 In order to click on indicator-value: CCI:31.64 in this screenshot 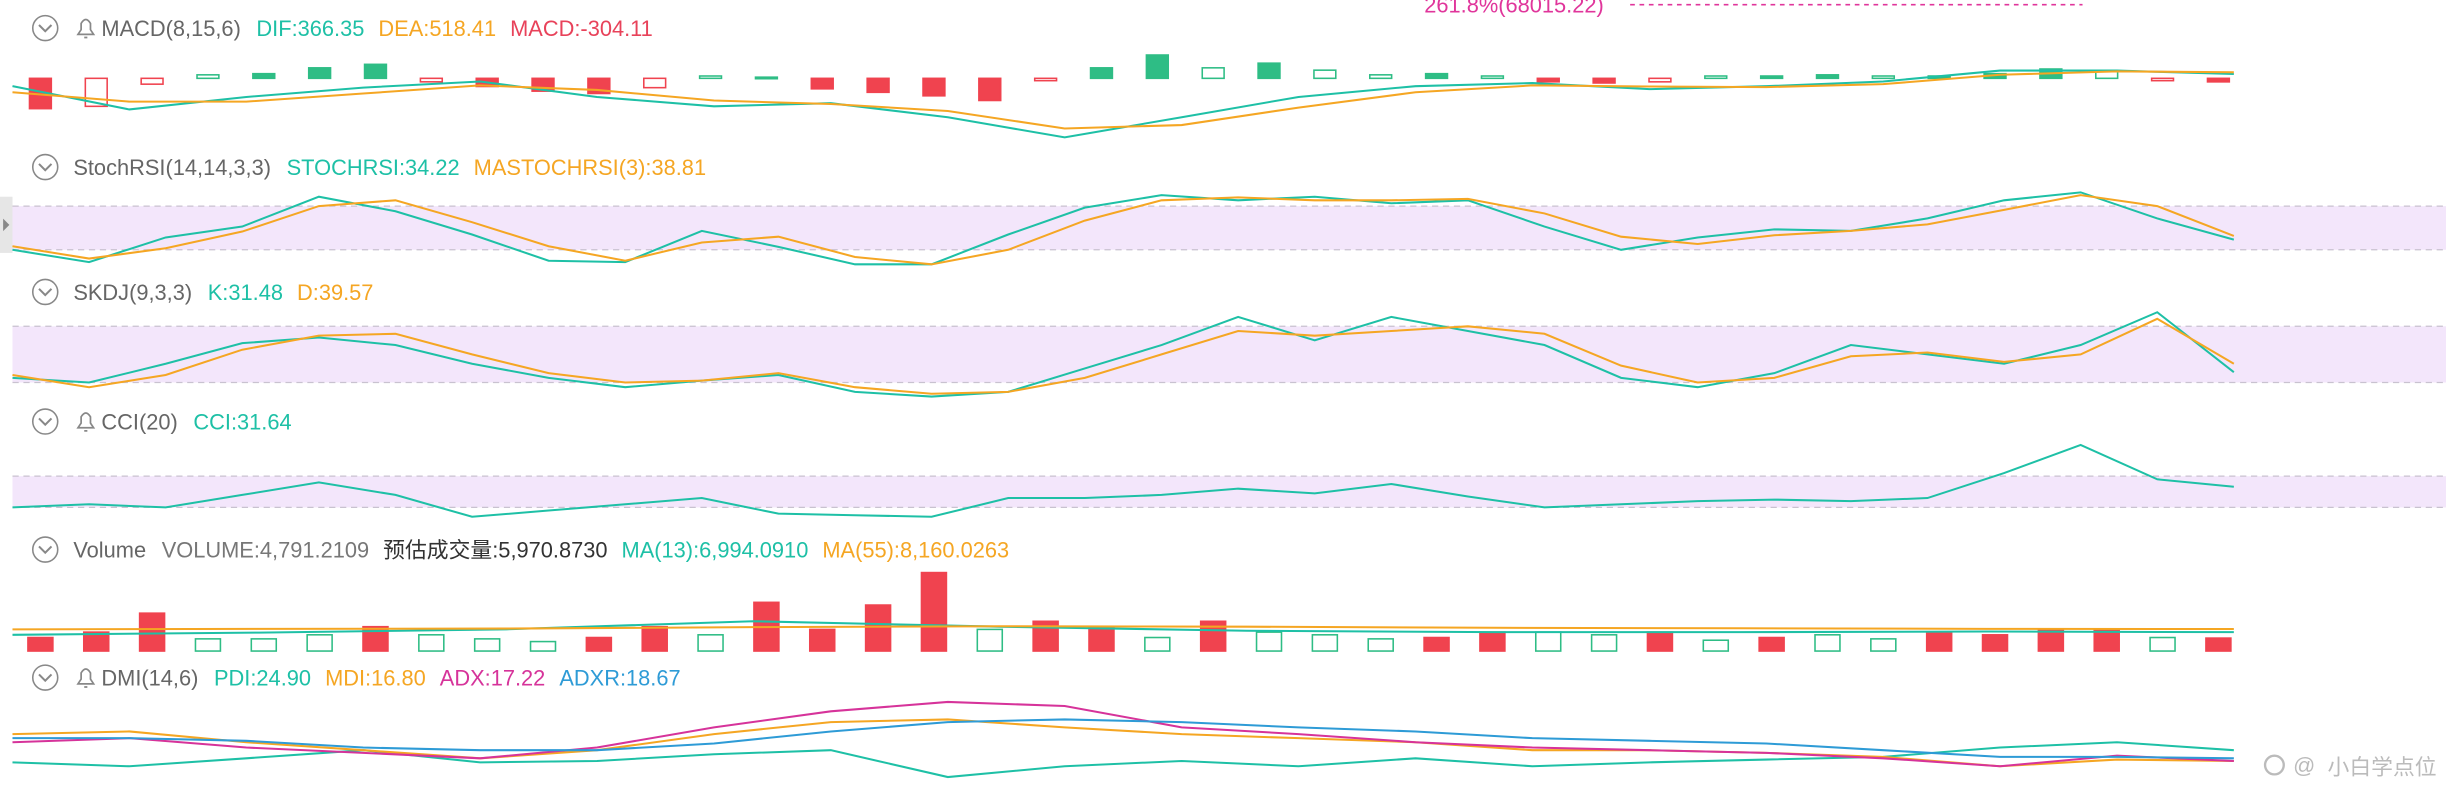, I will do `click(242, 421)`.